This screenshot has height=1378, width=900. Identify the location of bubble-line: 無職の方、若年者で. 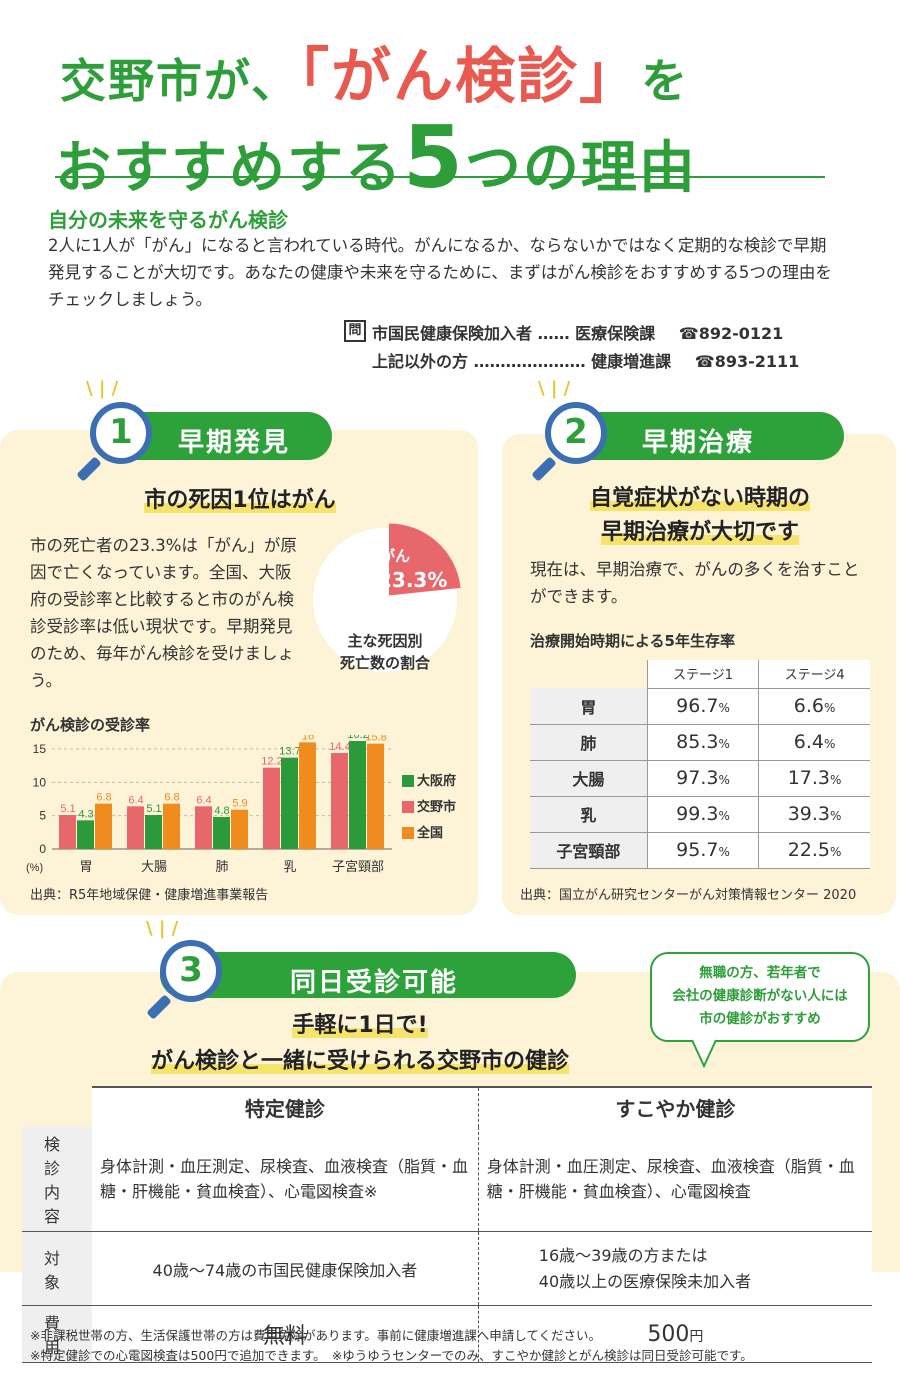
(760, 973).